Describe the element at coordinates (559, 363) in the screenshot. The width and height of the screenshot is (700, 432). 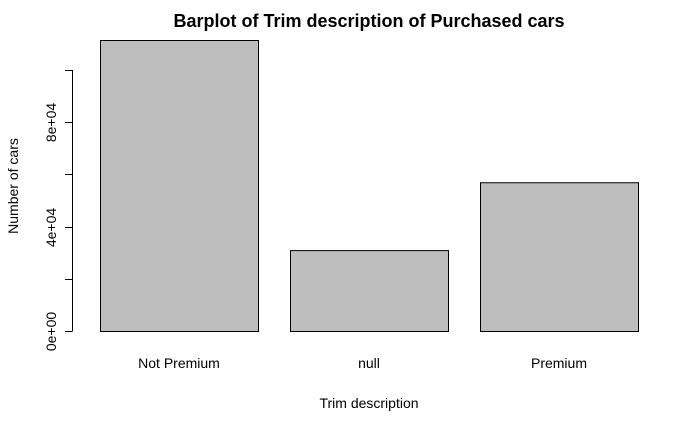
I see `x-tick-label: Premium` at that location.